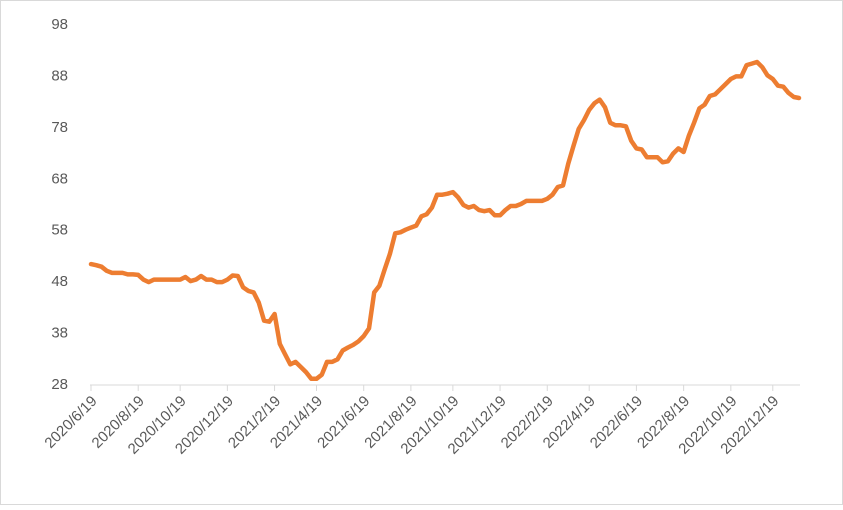 The height and width of the screenshot is (510, 843). What do you see at coordinates (59, 127) in the screenshot?
I see `y-tick-label: 78` at bounding box center [59, 127].